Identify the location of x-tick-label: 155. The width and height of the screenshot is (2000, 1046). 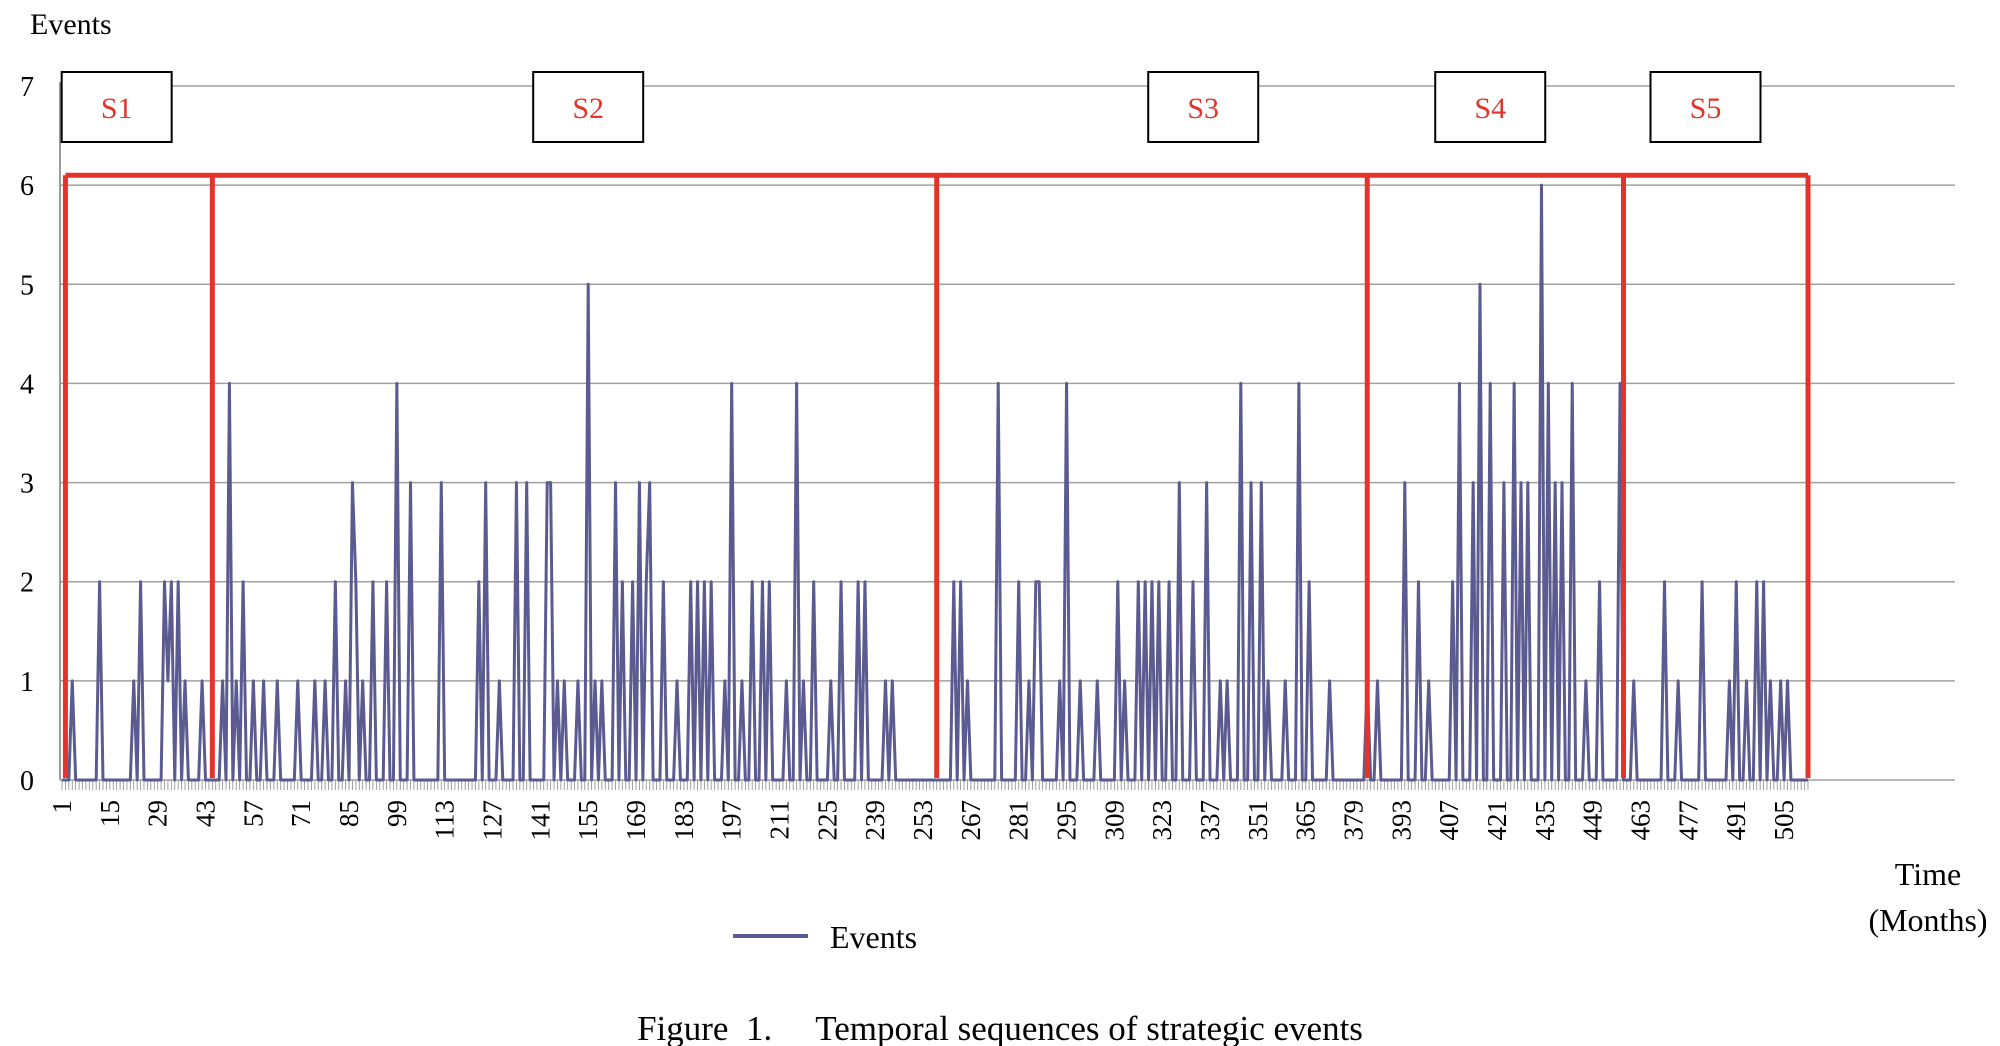
(588, 820).